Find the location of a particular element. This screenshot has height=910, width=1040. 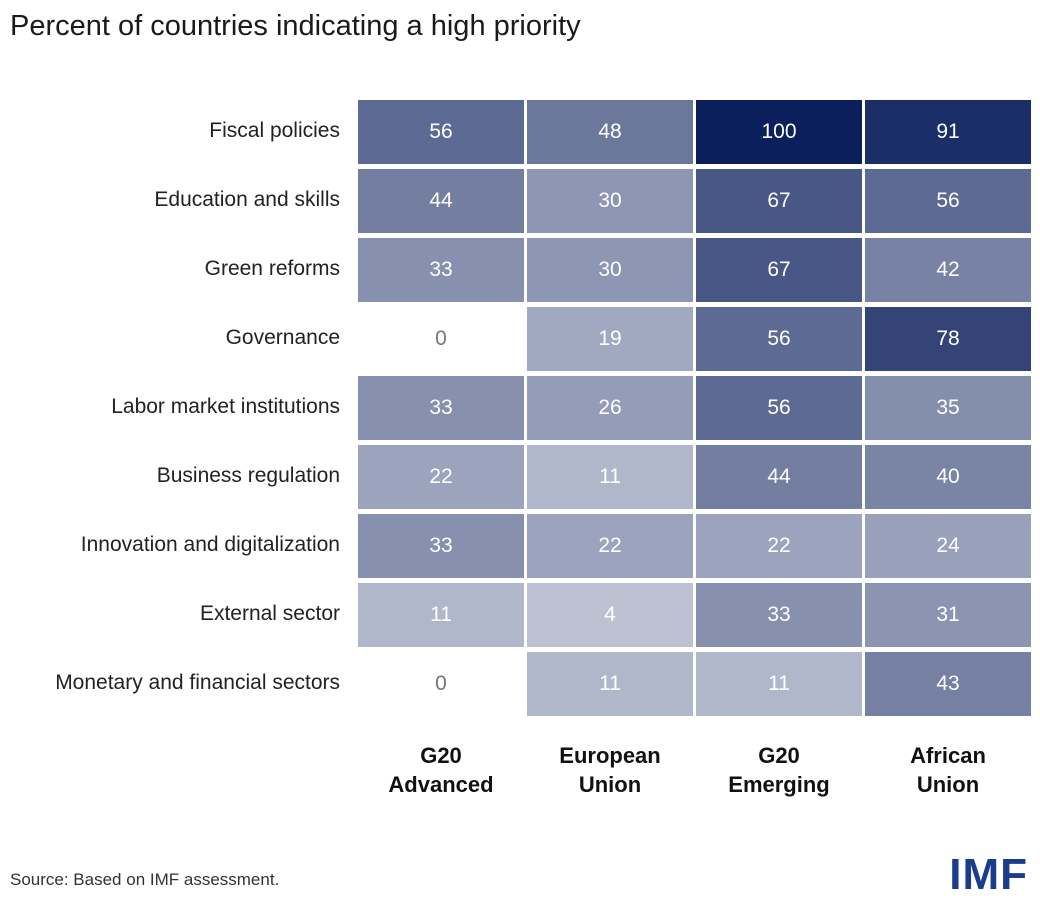

column-label-line2: Advanced is located at coordinates (441, 784).